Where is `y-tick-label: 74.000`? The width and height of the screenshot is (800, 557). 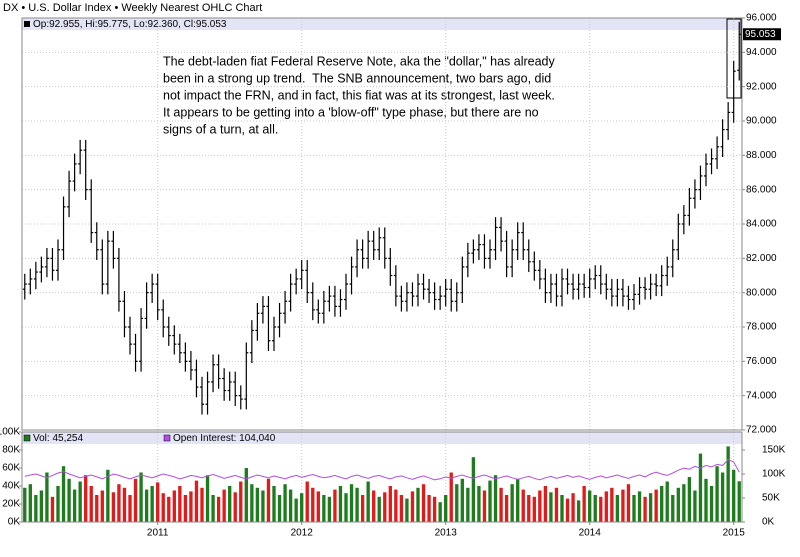 y-tick-label: 74.000 is located at coordinates (761, 395).